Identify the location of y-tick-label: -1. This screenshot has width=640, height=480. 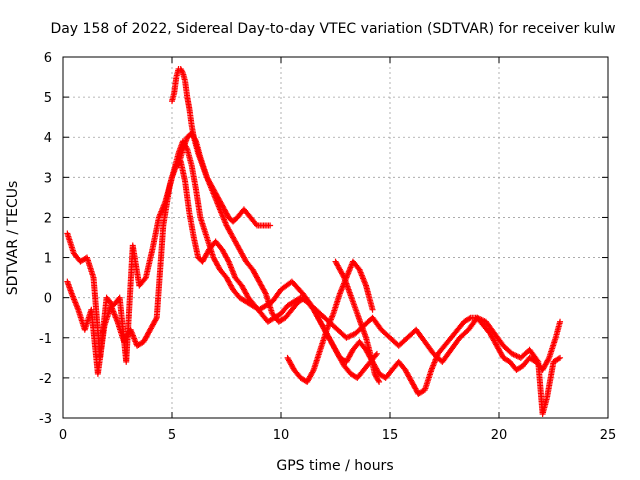
(45, 339).